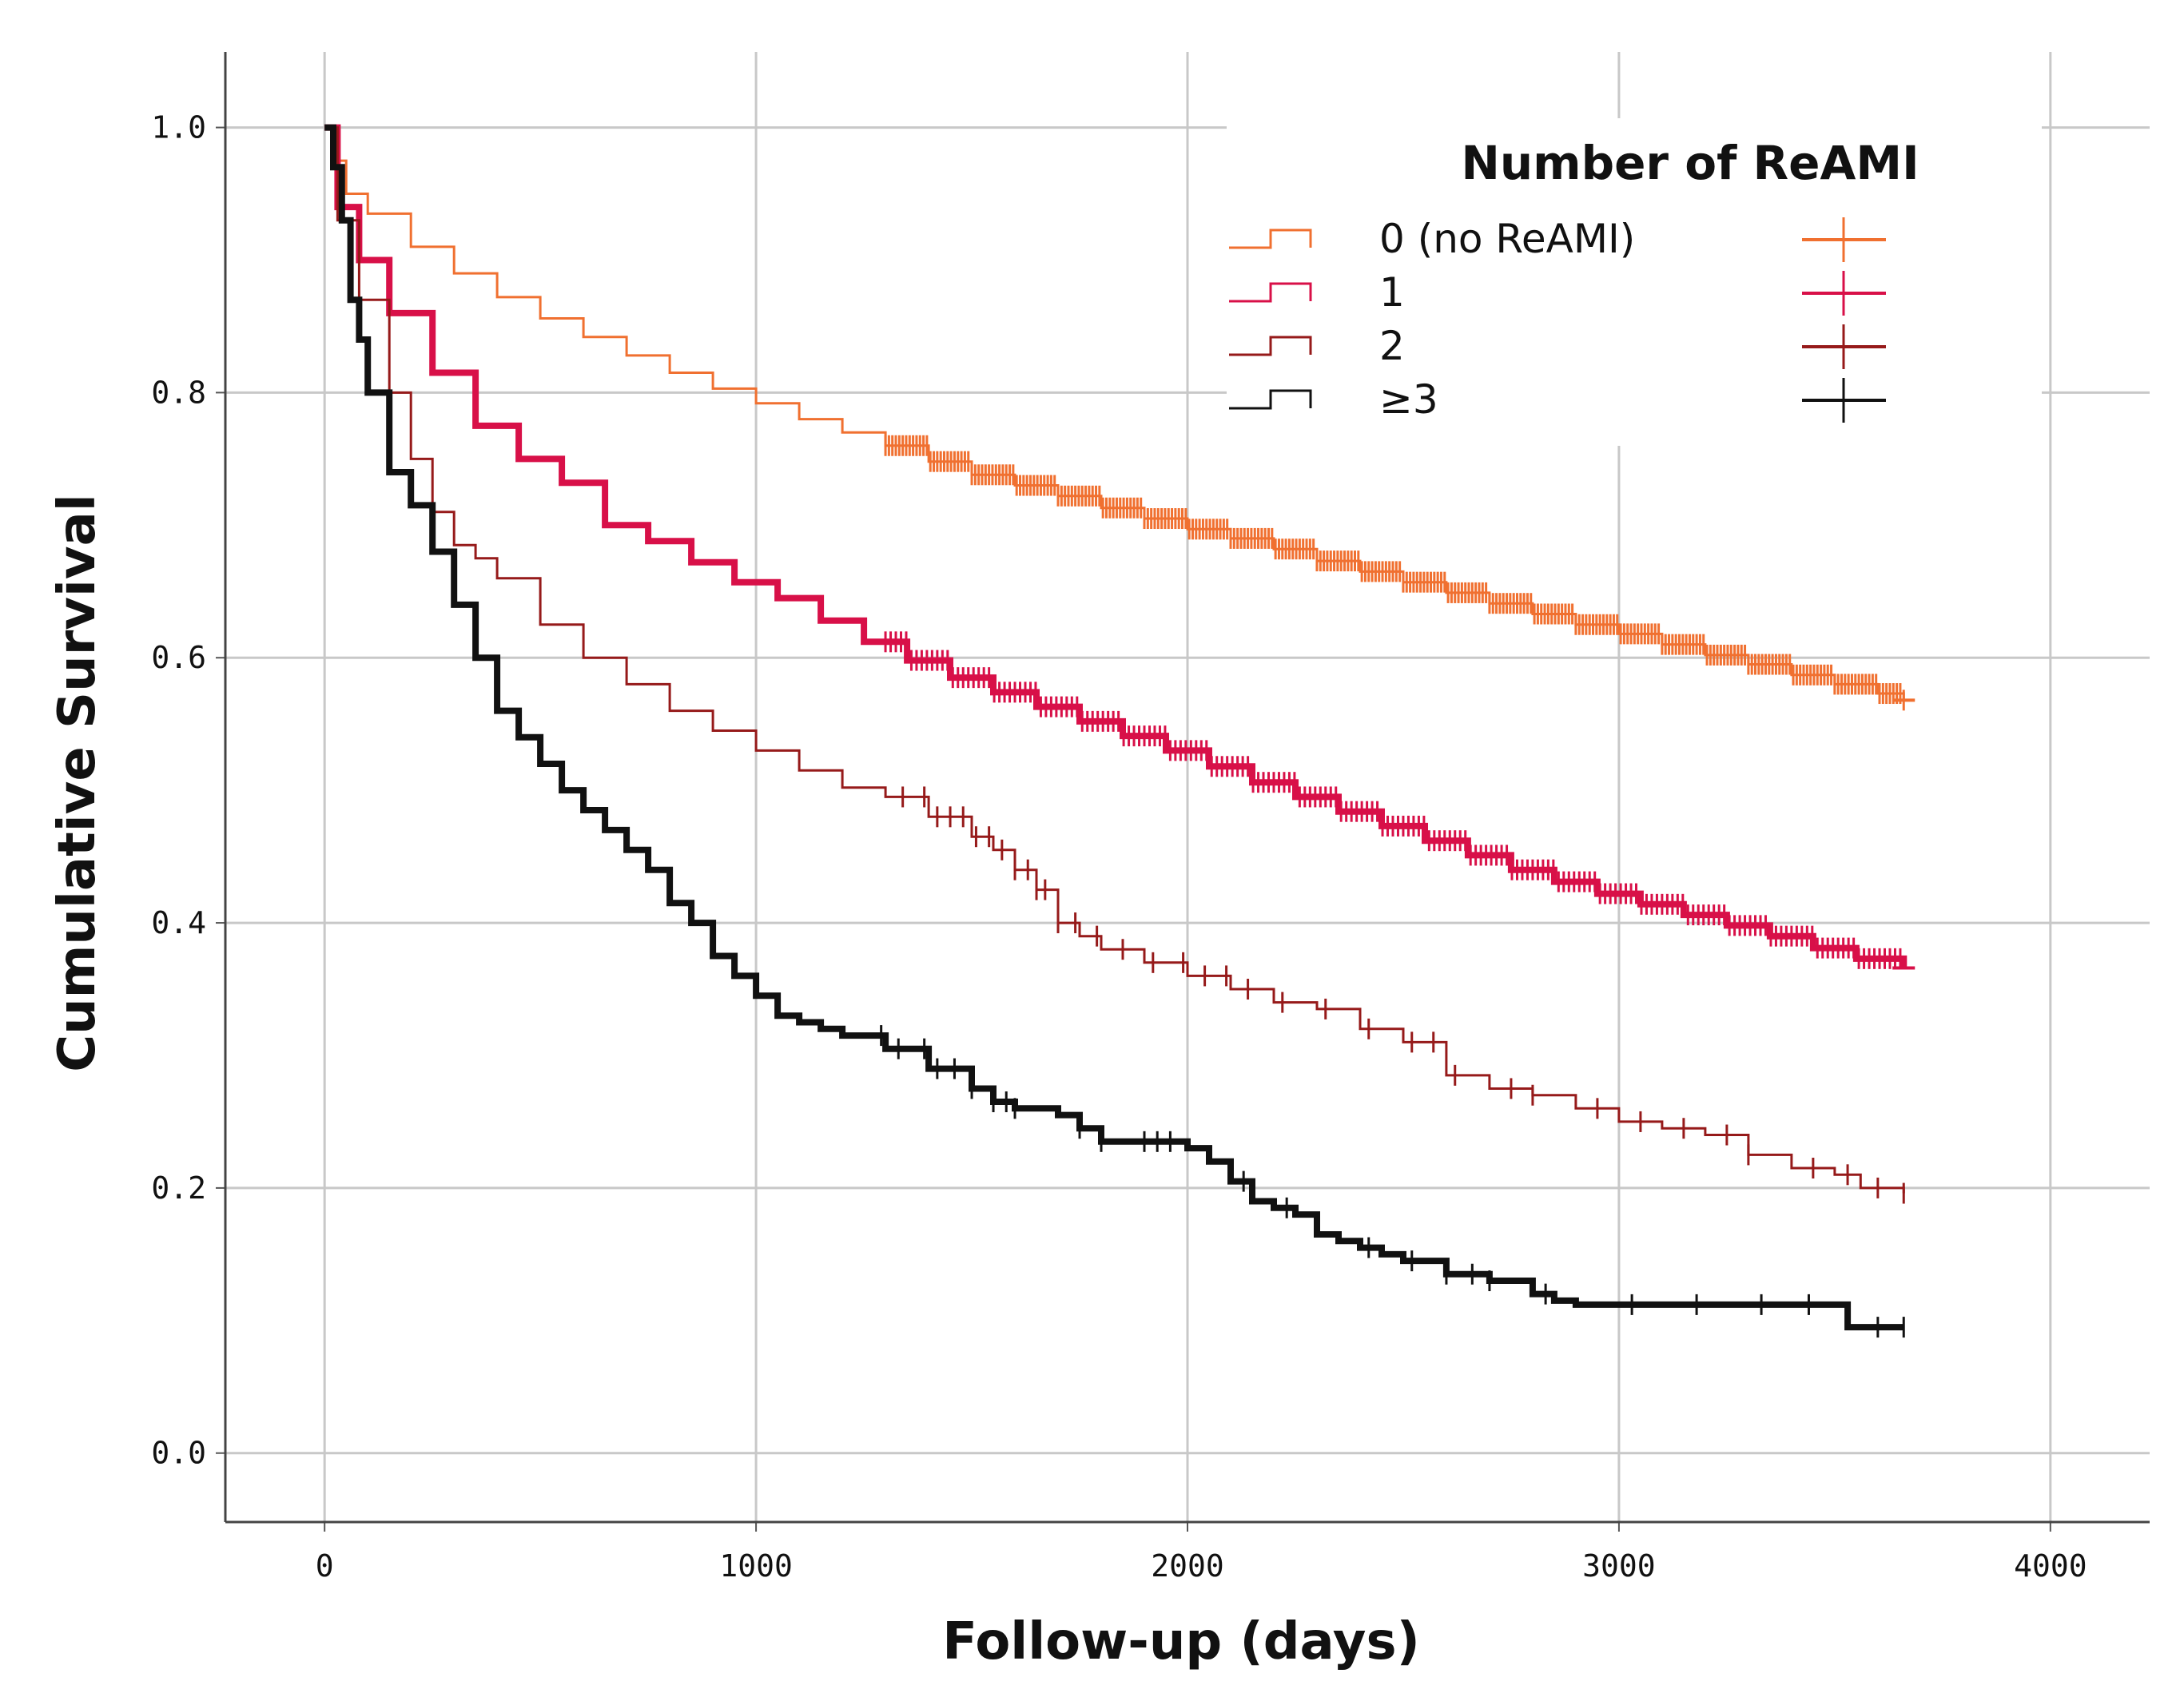 The width and height of the screenshot is (2184, 1701). Describe the element at coordinates (1392, 292) in the screenshot. I see `legend-label: 1` at that location.